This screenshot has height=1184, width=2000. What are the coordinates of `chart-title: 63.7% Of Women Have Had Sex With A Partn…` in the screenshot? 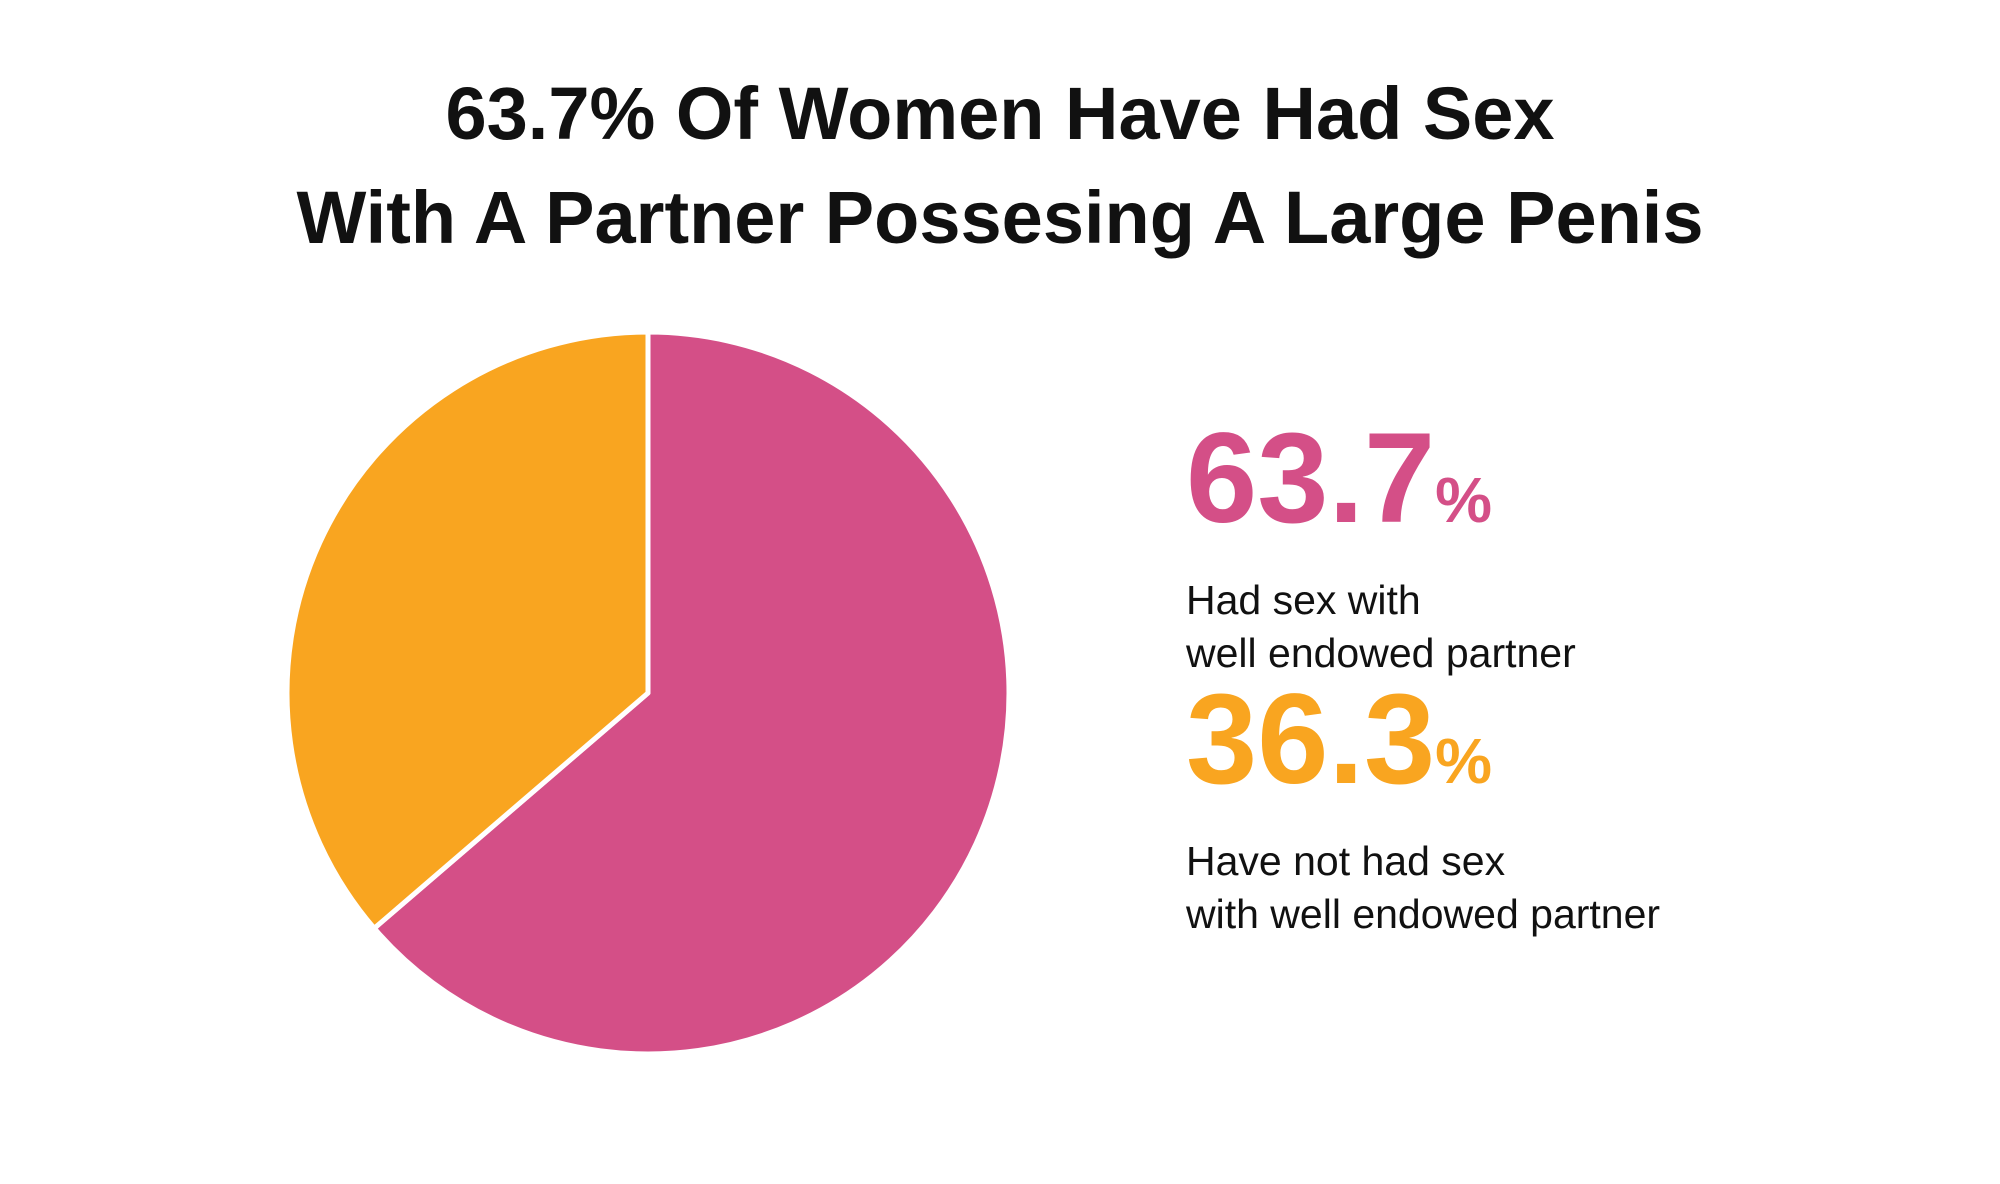 It's located at (1000, 165).